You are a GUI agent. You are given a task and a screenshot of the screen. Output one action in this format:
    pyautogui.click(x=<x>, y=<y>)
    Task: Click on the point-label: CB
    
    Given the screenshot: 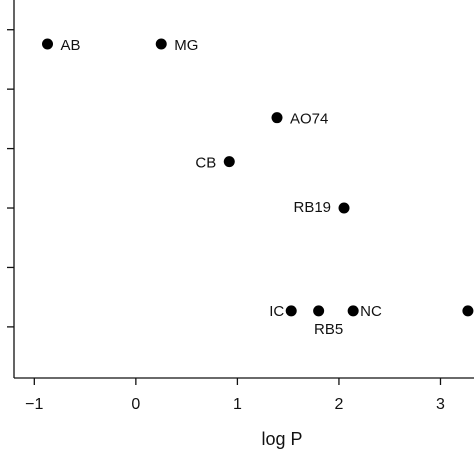 What is the action you would take?
    pyautogui.click(x=205, y=163)
    